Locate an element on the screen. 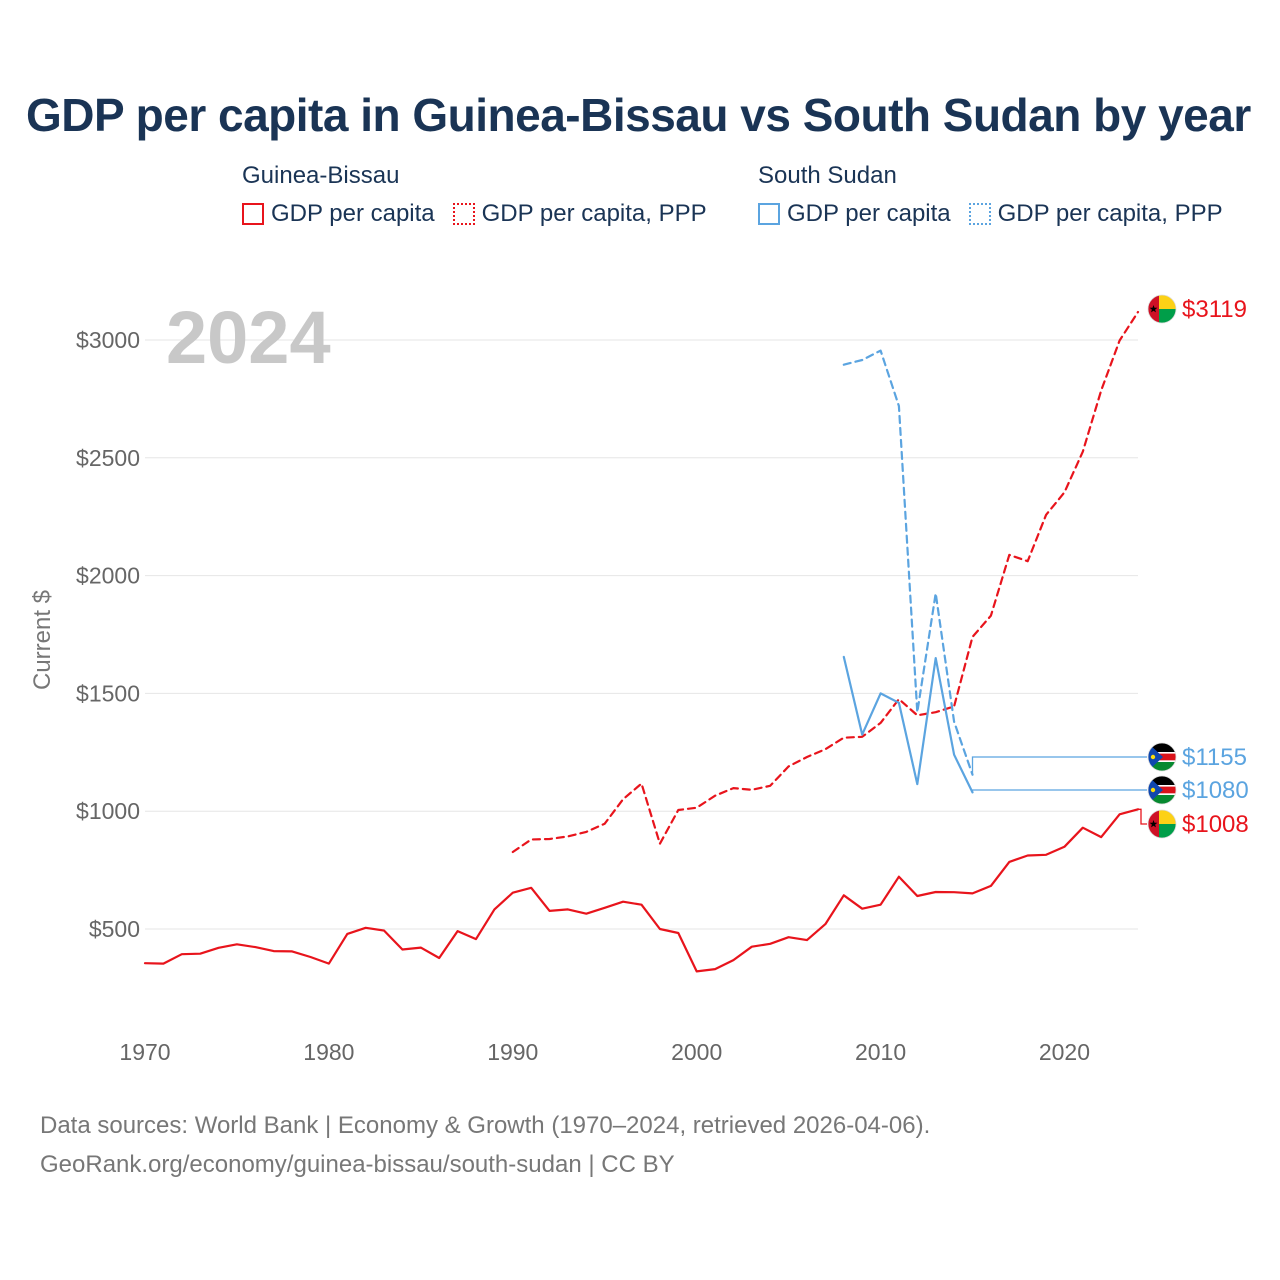  legend-item-gb-gdp: GDP per capita is located at coordinates (338, 214).